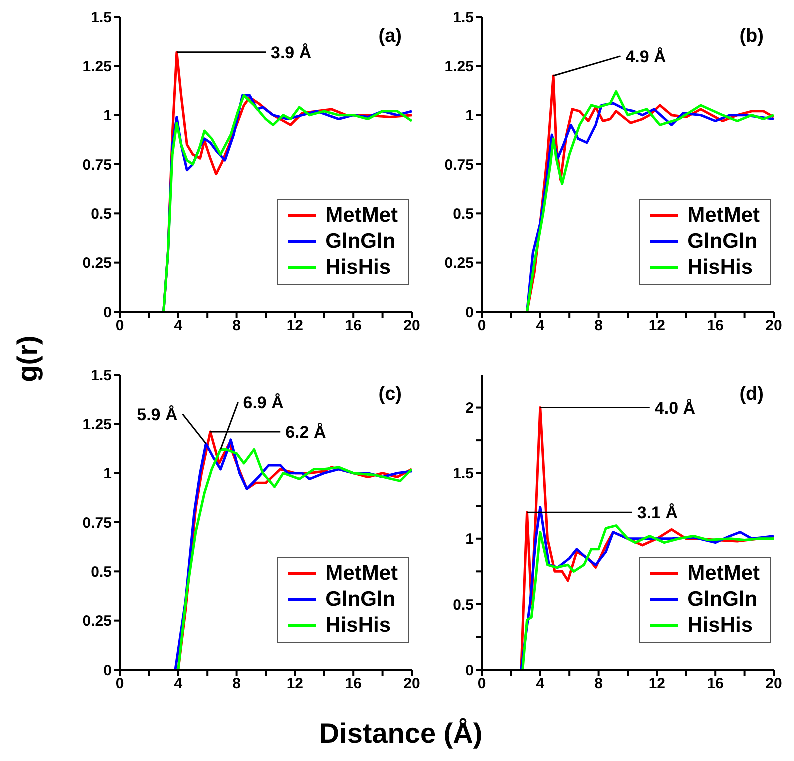  Describe the element at coordinates (752, 395) in the screenshot. I see `annotation: (d)` at that location.